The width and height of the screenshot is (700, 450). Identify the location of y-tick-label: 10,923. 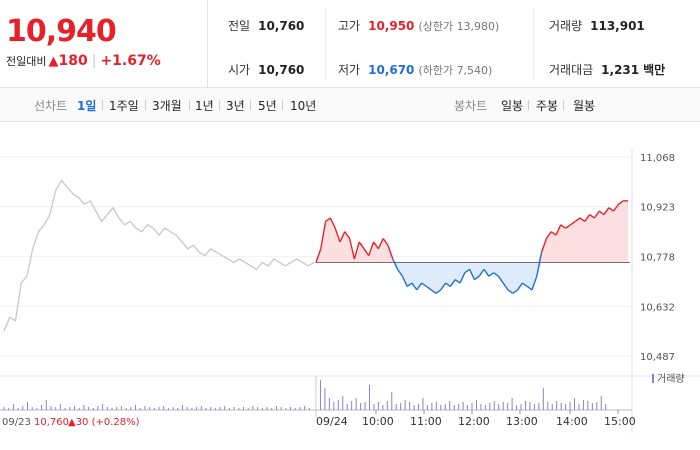
(657, 208).